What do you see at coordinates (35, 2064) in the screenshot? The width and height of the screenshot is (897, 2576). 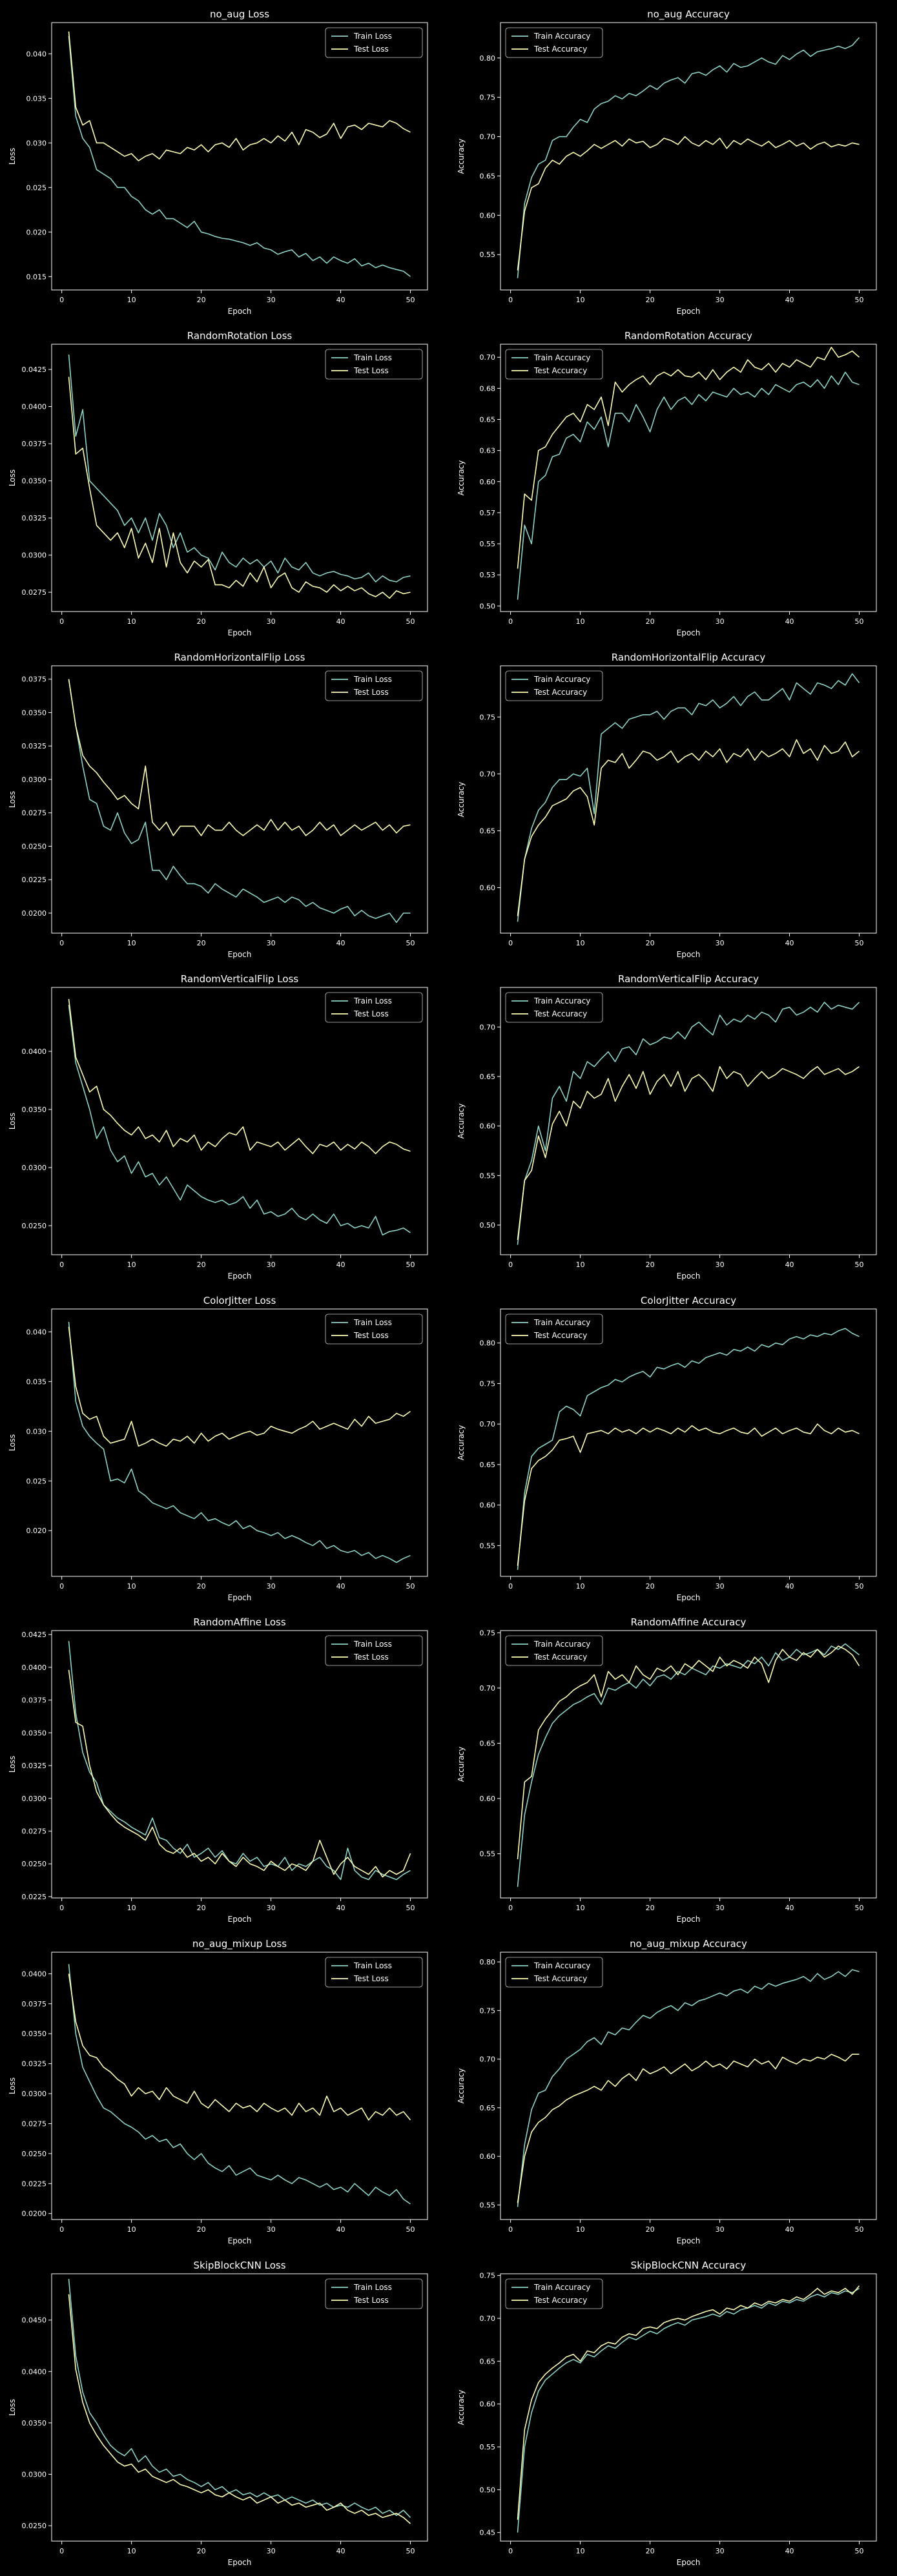 I see `y-tick-label: 0.0325` at bounding box center [35, 2064].